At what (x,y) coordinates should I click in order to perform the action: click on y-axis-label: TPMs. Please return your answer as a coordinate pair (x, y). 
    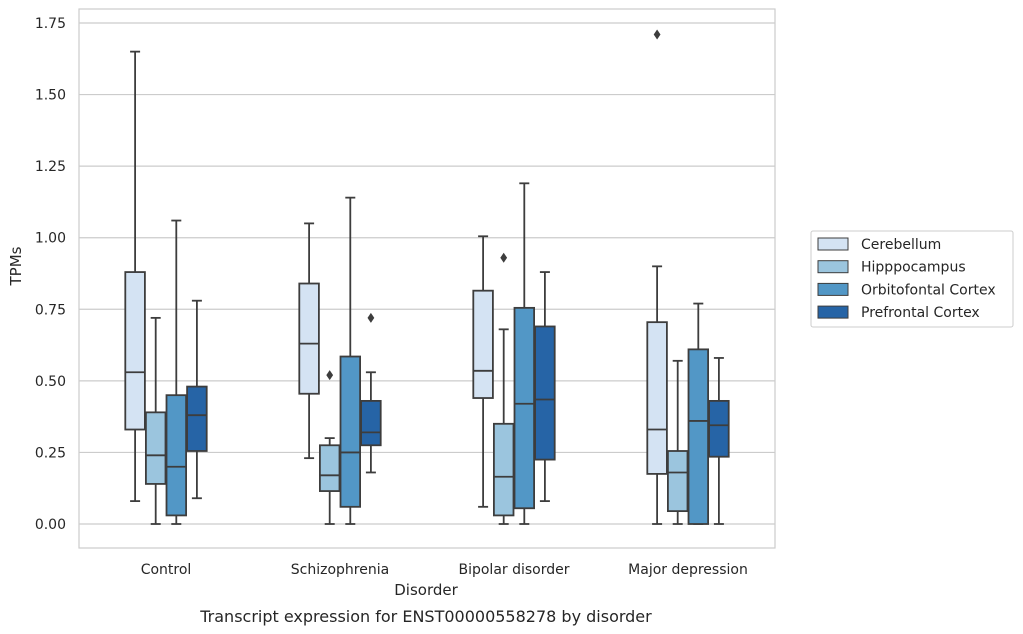
    Looking at the image, I should click on (16, 266).